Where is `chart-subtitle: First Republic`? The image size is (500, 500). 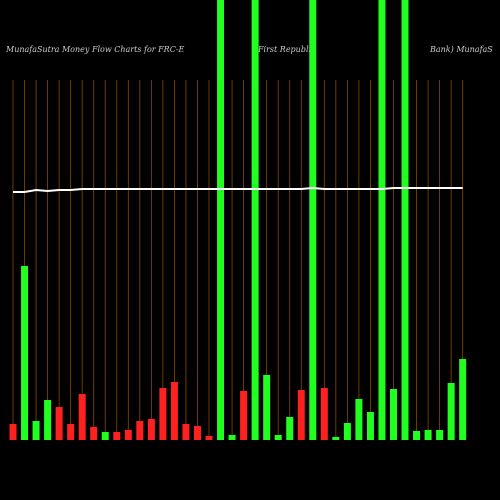
chart-subtitle: First Republic is located at coordinates (286, 49).